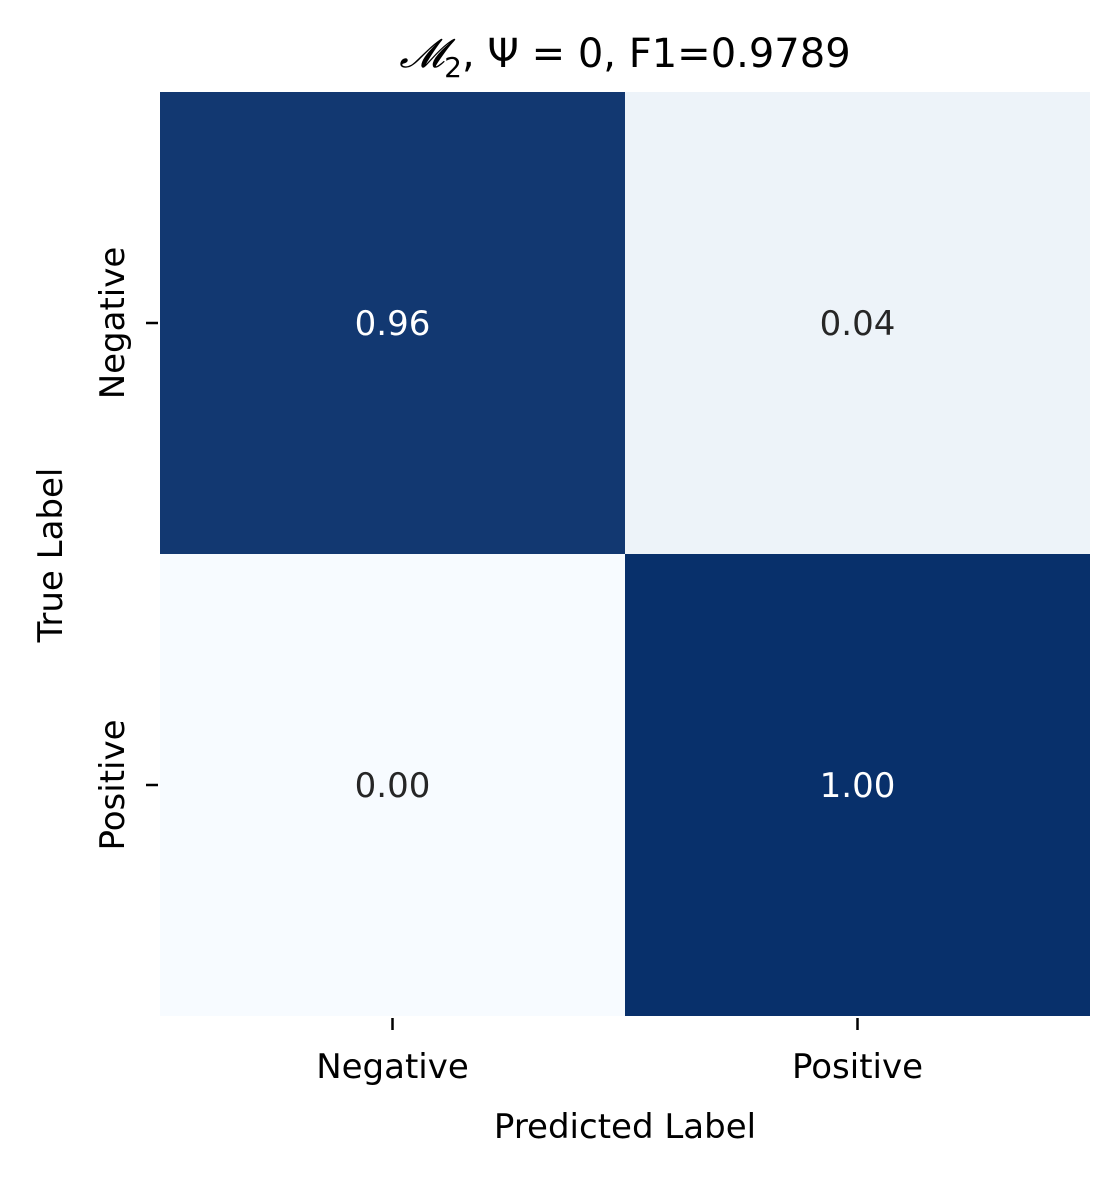  What do you see at coordinates (857, 1067) in the screenshot?
I see `x-tick-label-1: Positive` at bounding box center [857, 1067].